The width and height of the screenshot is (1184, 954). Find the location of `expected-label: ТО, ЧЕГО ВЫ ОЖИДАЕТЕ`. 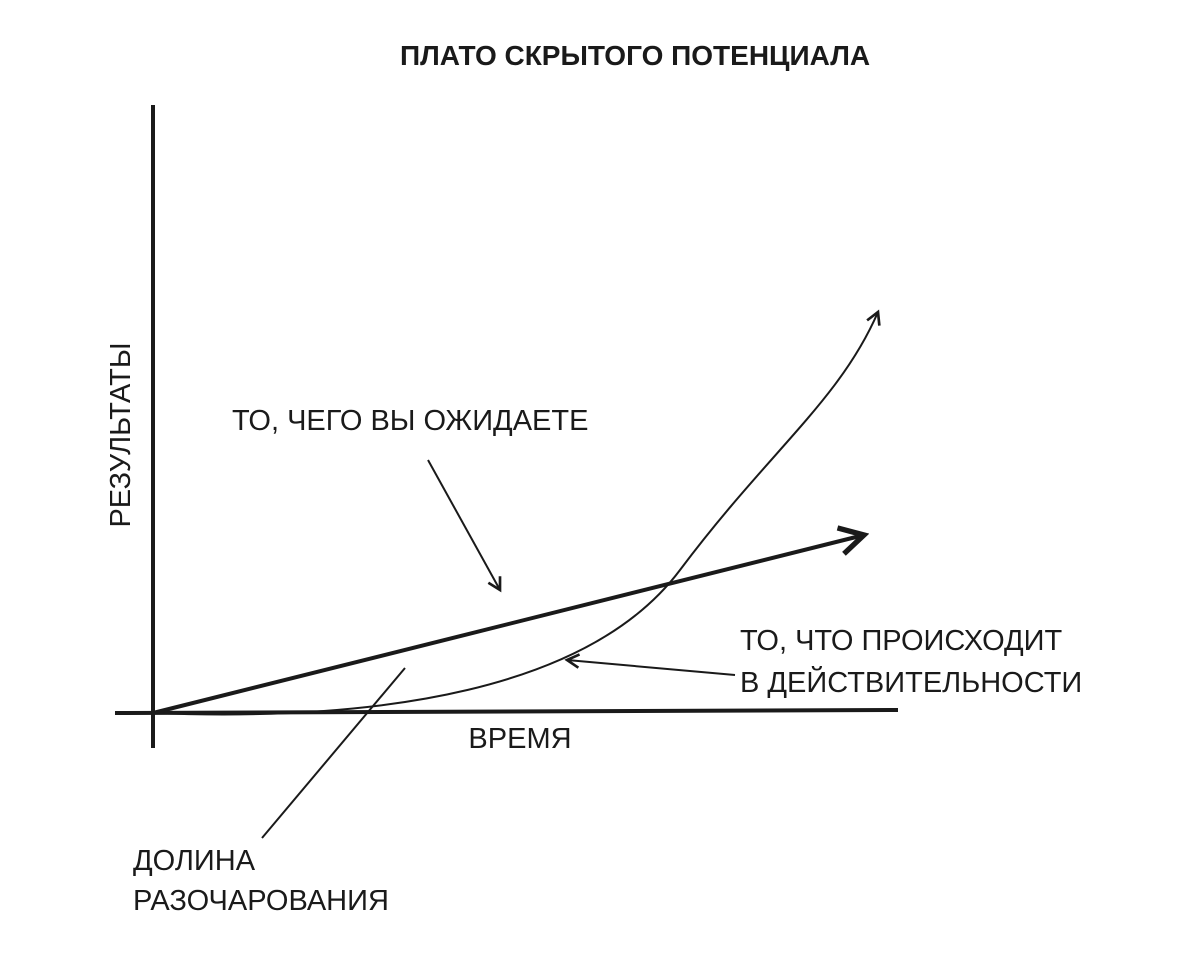

expected-label: ТО, ЧЕГО ВЫ ОЖИДАЕТЕ is located at coordinates (410, 421).